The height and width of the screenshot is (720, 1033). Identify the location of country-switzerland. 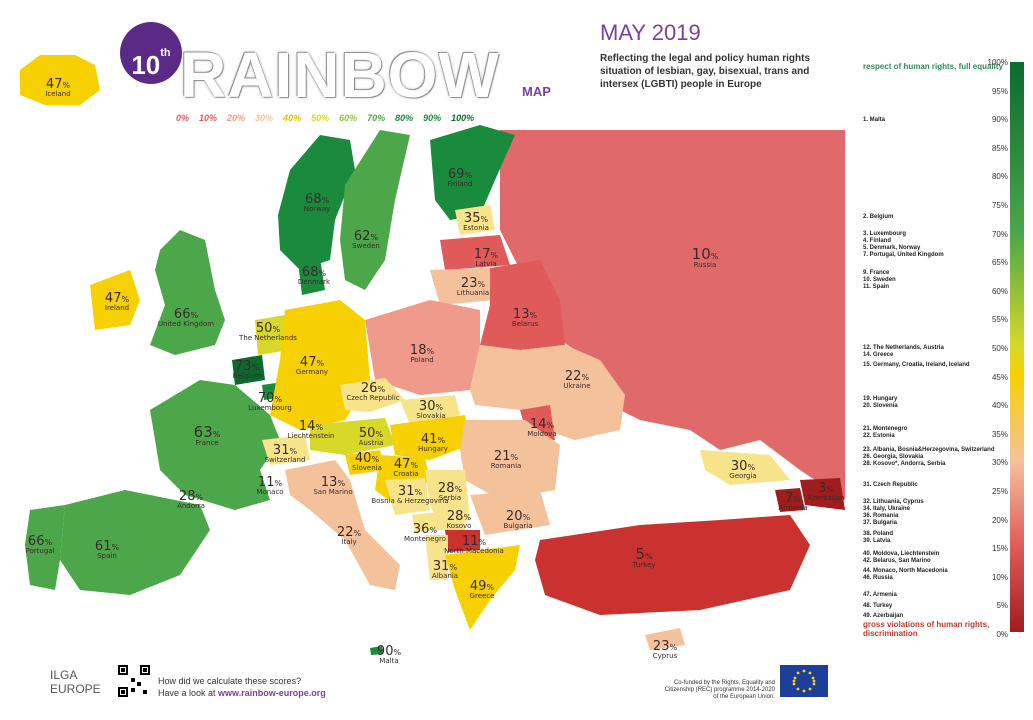
(286, 450).